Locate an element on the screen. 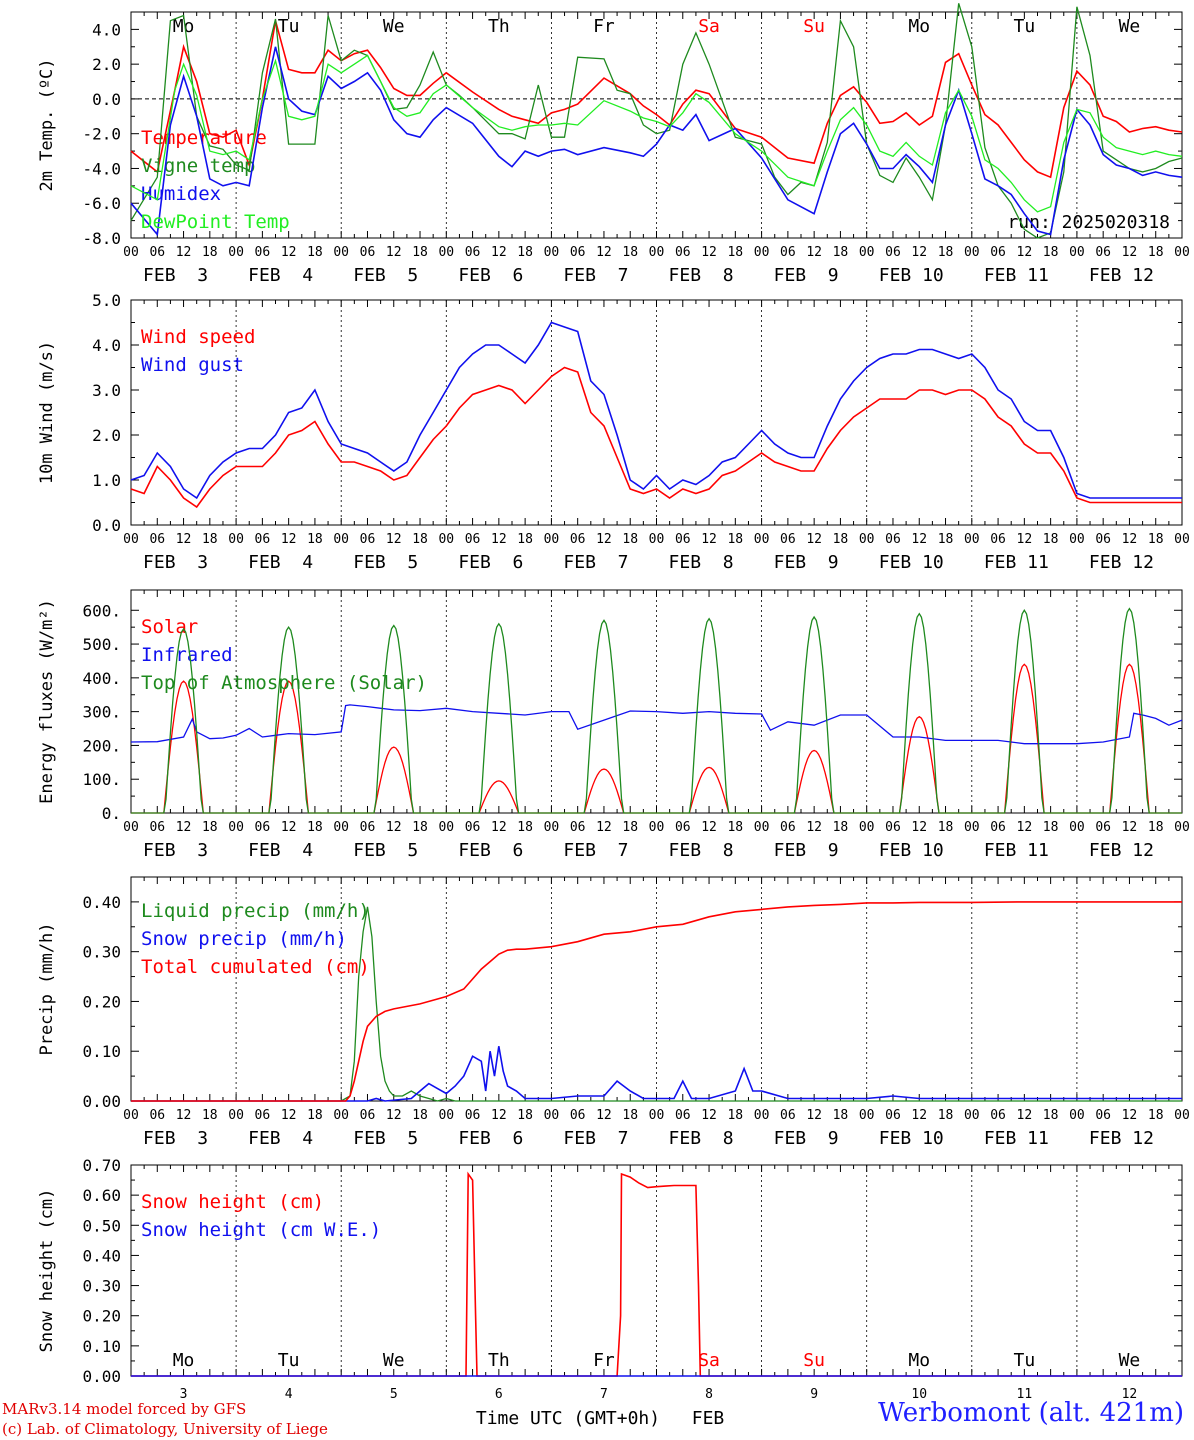 The width and height of the screenshot is (1194, 1440). y-tick-label: -4.0 is located at coordinates (101, 168).